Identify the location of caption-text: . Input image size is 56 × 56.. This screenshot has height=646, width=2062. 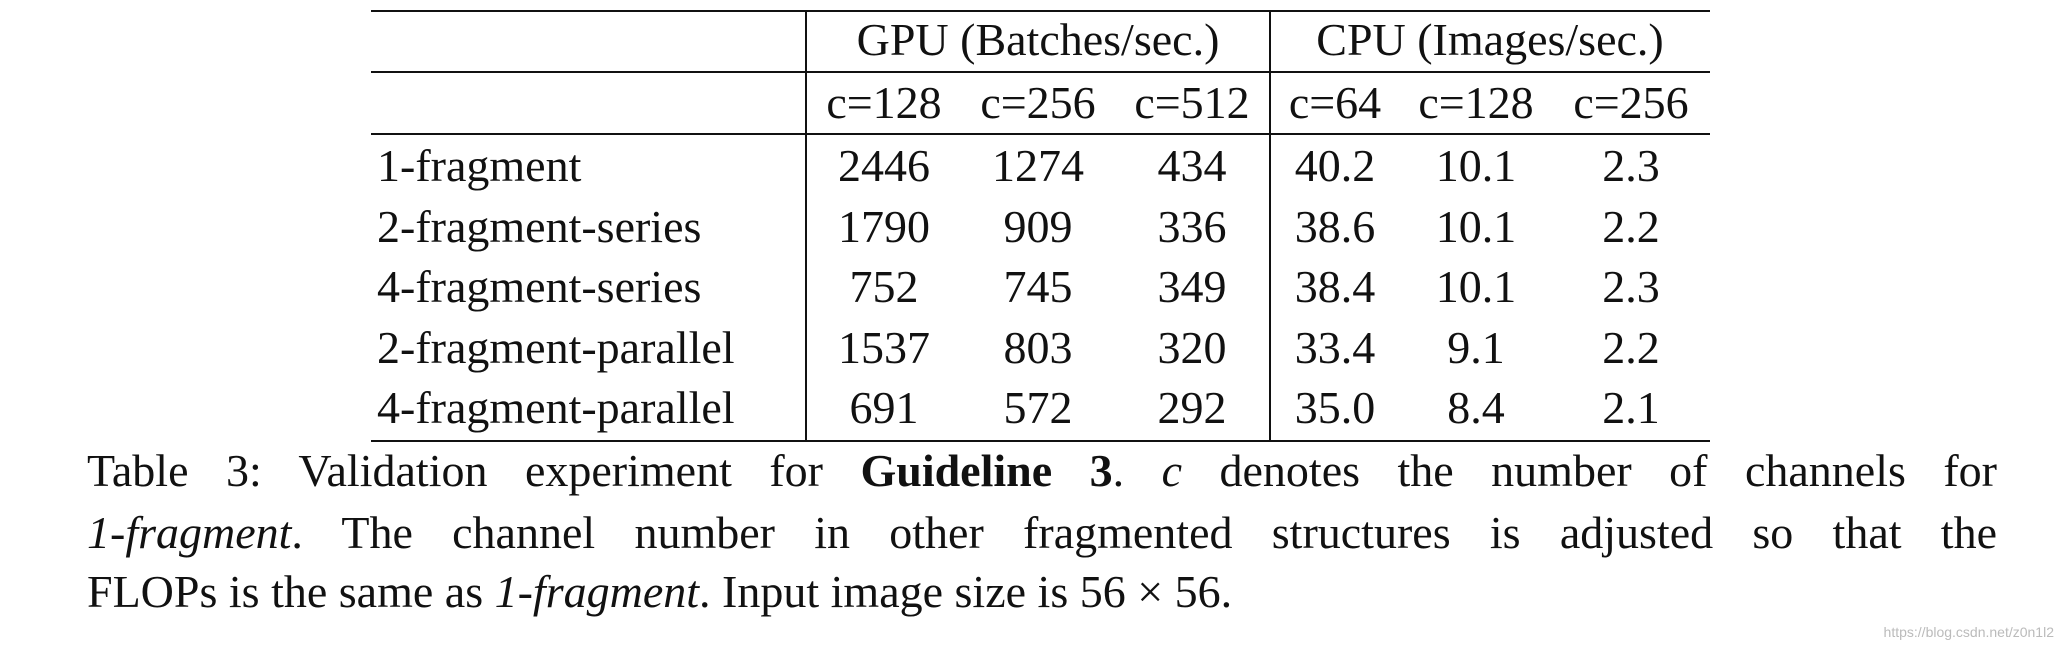
(966, 591).